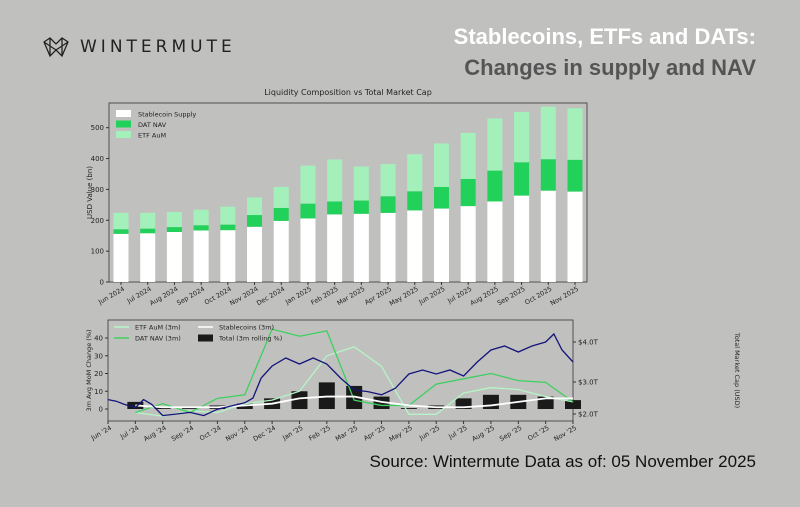  Describe the element at coordinates (246, 328) in the screenshot. I see `legend-label: Stablecoins (3m)` at that location.